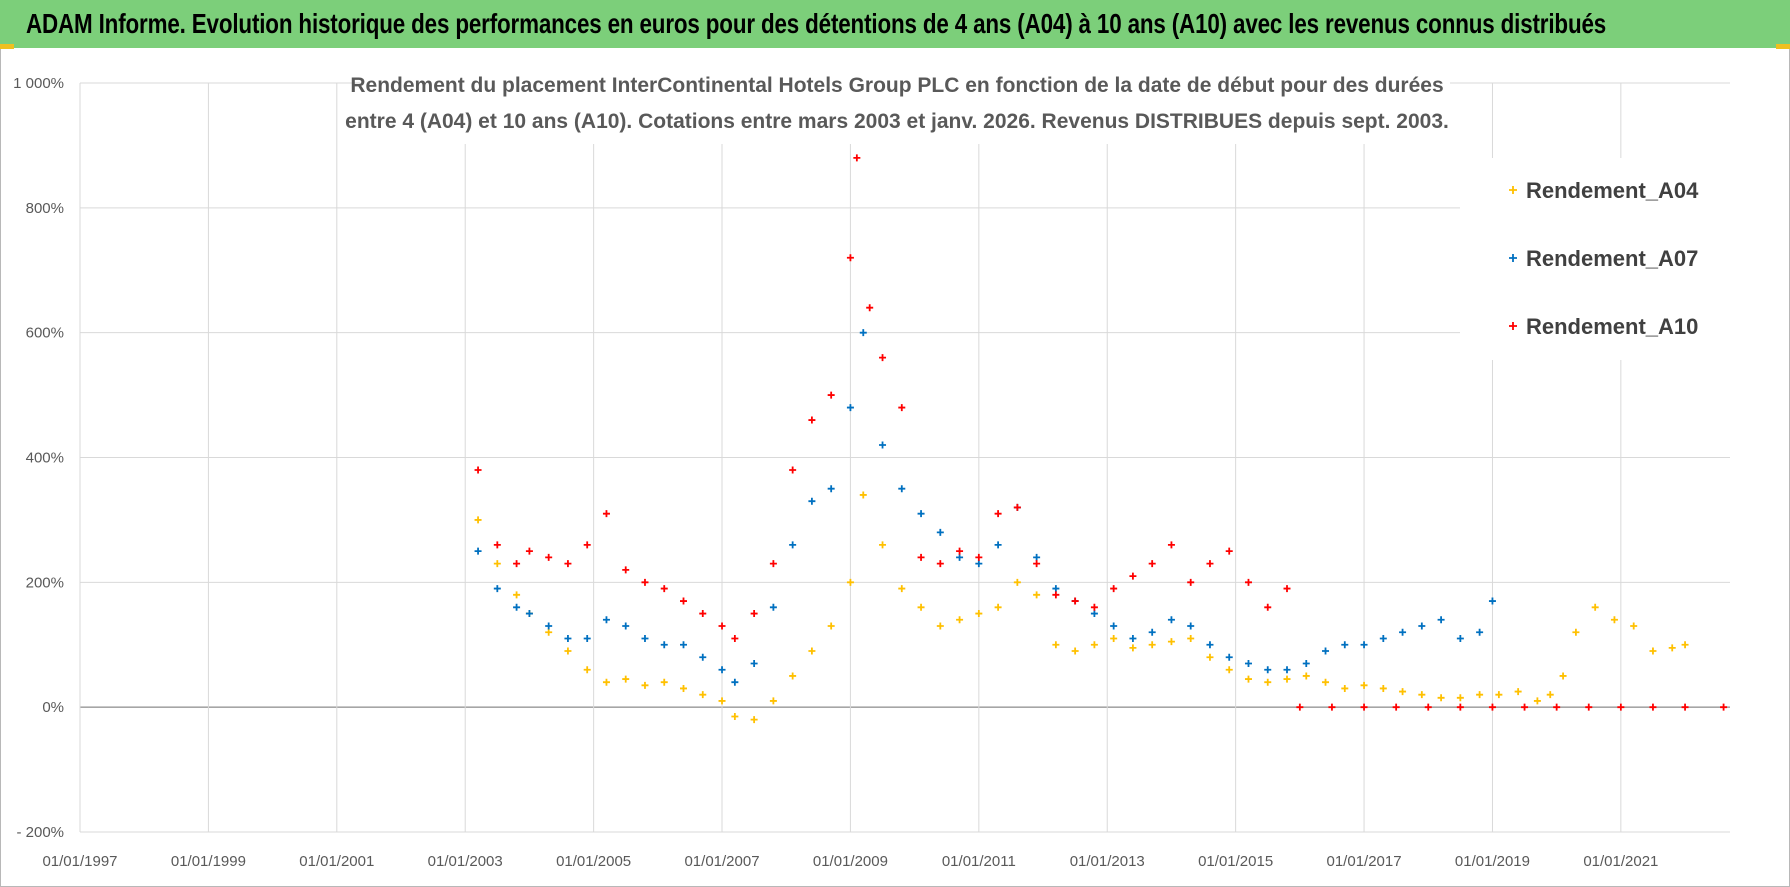  Describe the element at coordinates (1612, 326) in the screenshot. I see `legend-label: Rendement_A10` at that location.